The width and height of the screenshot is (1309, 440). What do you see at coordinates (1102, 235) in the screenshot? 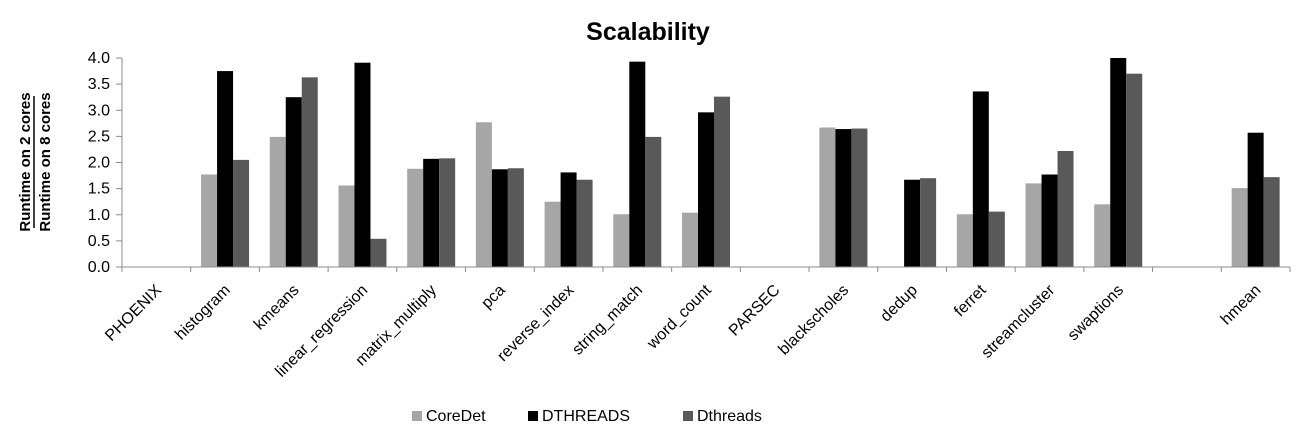
I see `bar-coredet-swaptions` at bounding box center [1102, 235].